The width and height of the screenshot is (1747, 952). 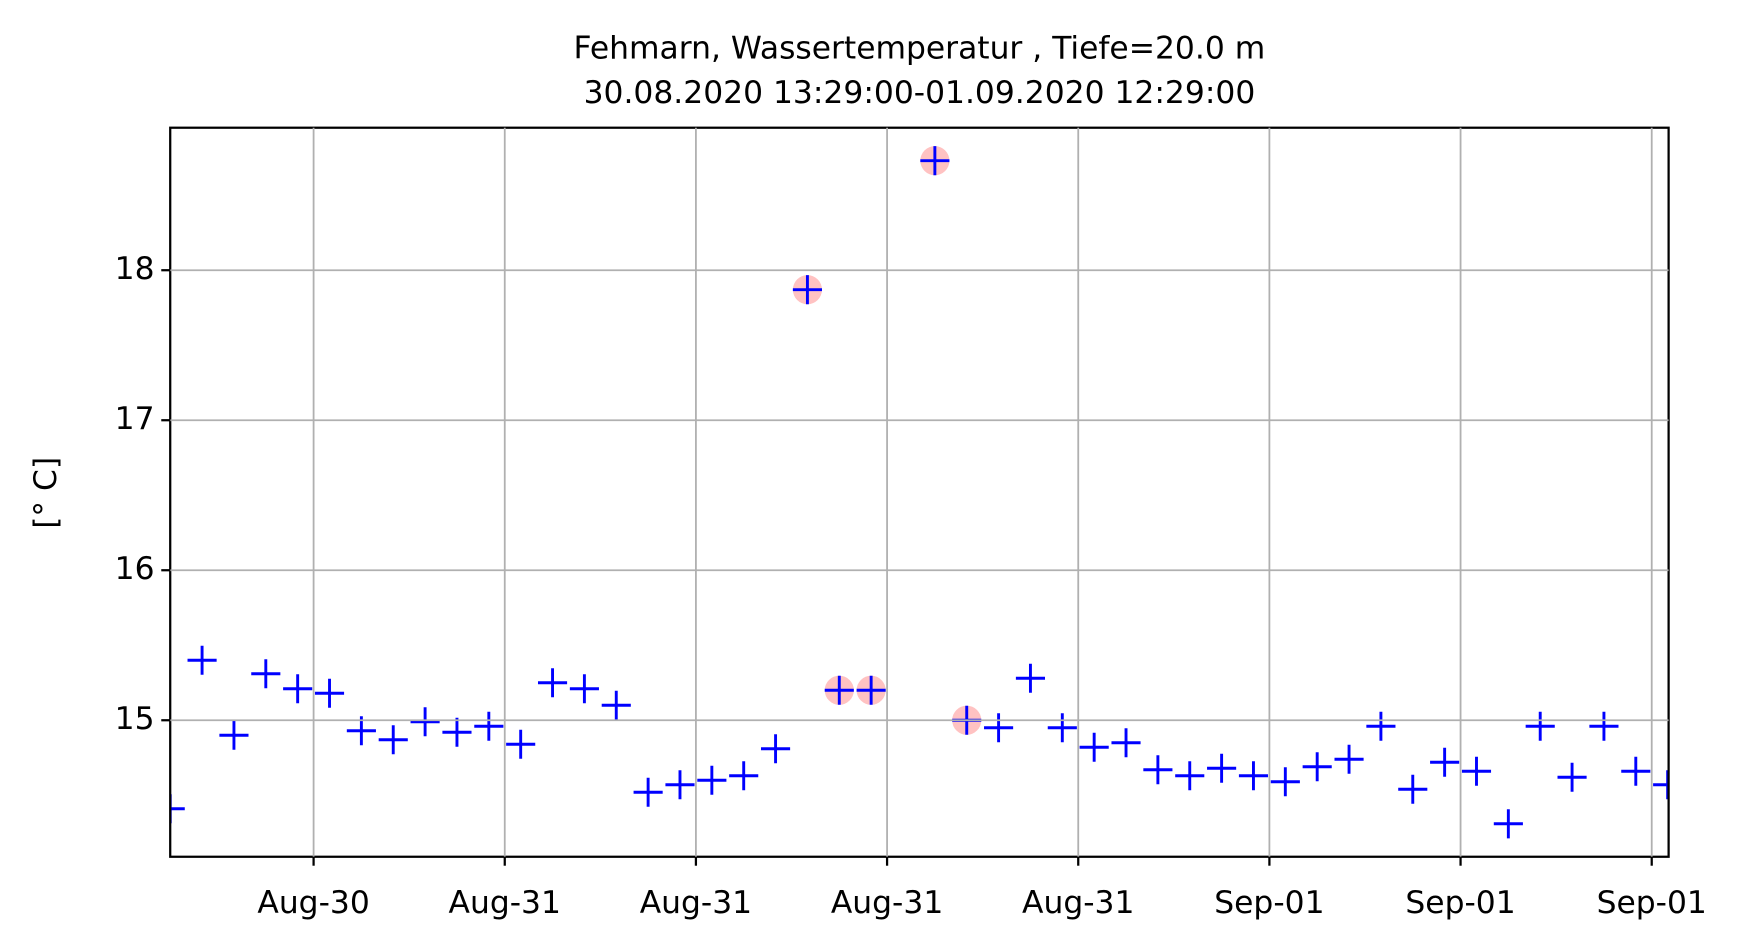 I want to click on y-axis-label: [° C], so click(x=46, y=493).